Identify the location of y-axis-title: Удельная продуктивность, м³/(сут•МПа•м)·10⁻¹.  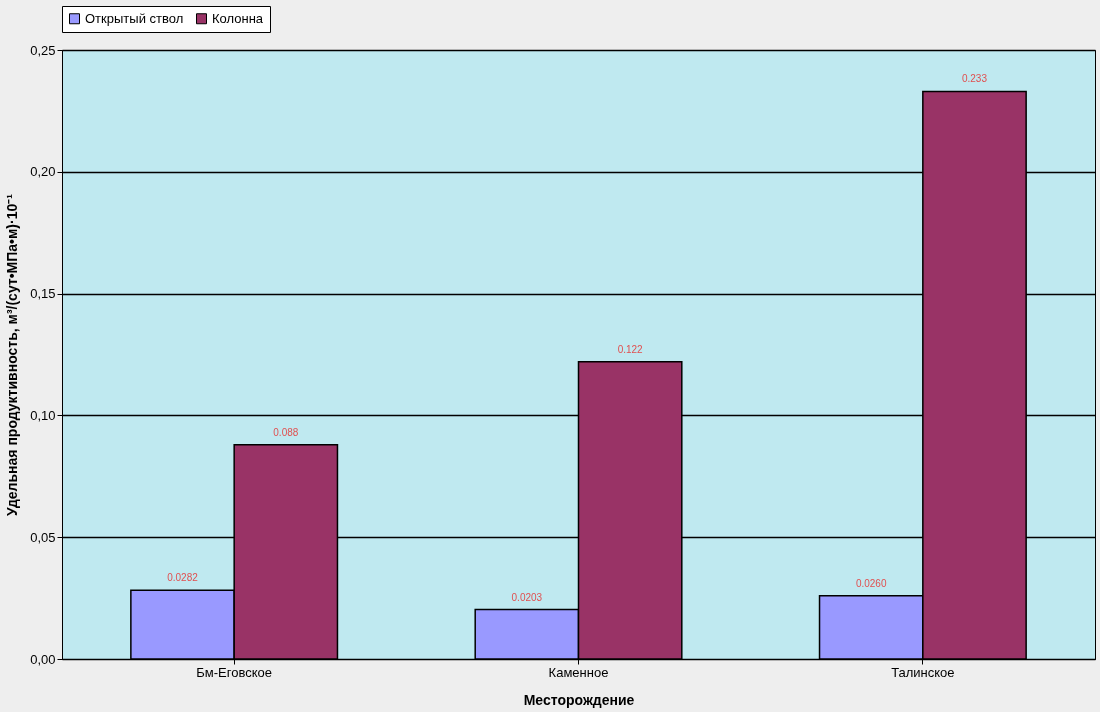
(12, 354).